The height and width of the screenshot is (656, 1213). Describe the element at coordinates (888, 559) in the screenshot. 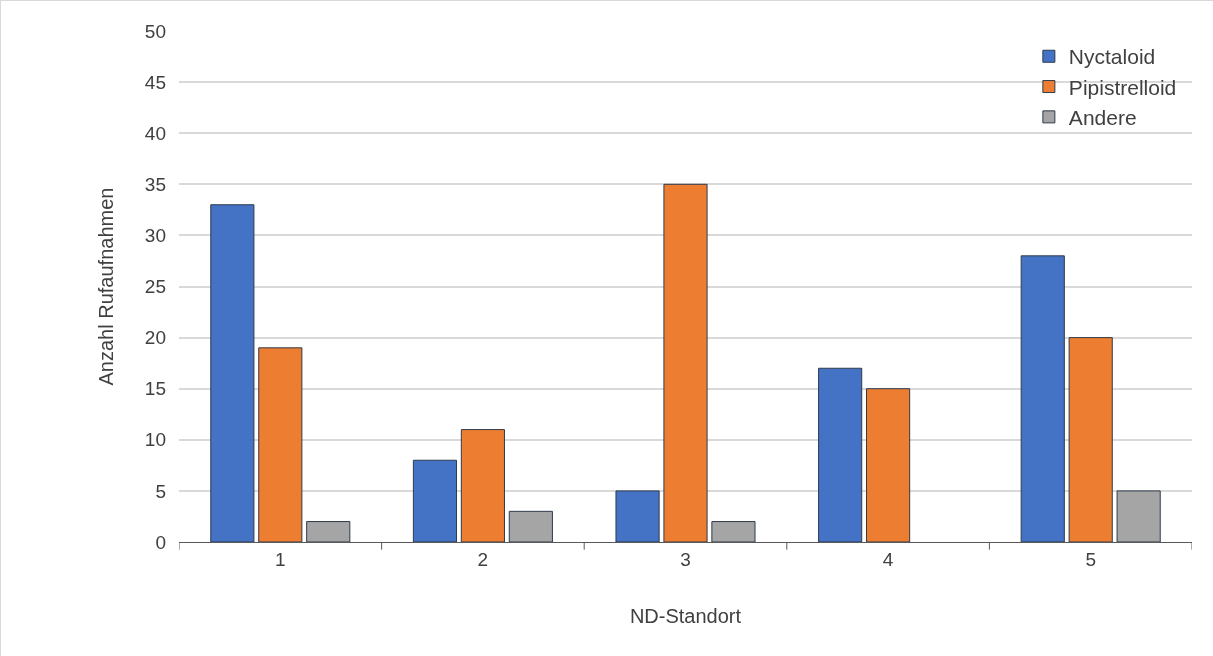

I see `x-tick-label: 4` at that location.